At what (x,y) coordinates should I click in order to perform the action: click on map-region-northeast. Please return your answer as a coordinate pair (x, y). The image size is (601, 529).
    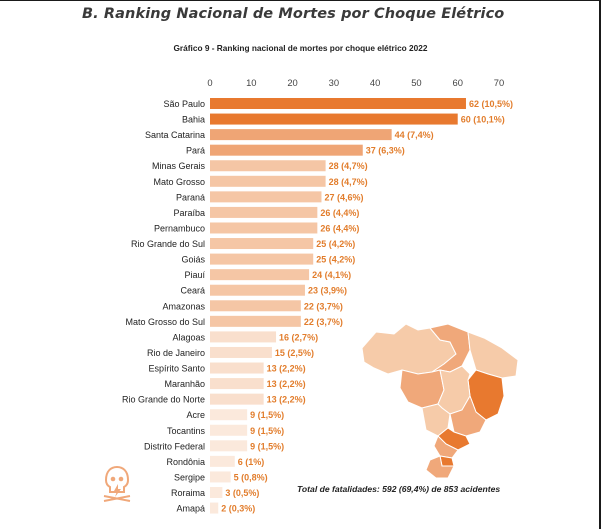
    Looking at the image, I should click on (493, 355).